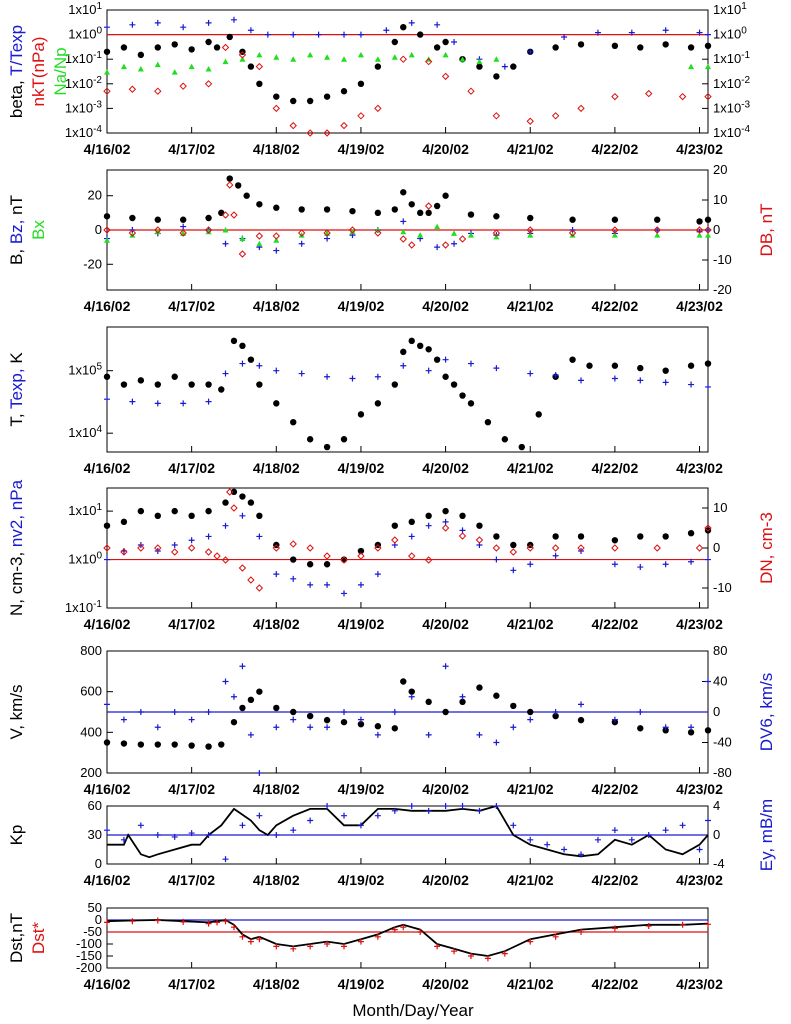  I want to click on x-tick-label: 4/16/02, so click(107, 624).